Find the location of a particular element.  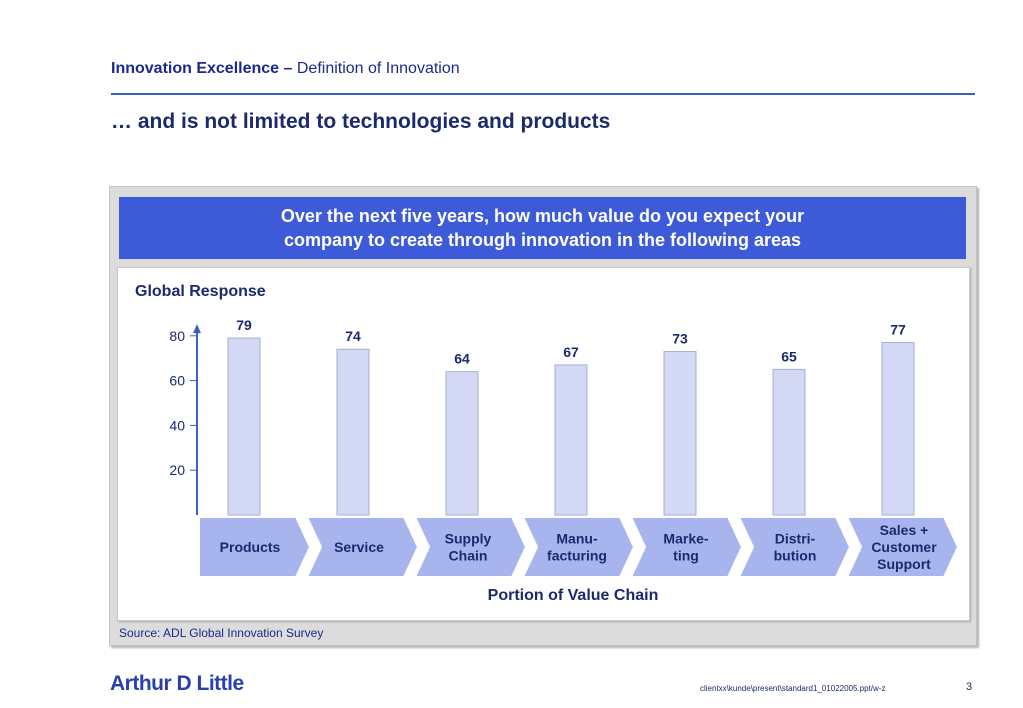

y-tick-label: 60 is located at coordinates (177, 381).